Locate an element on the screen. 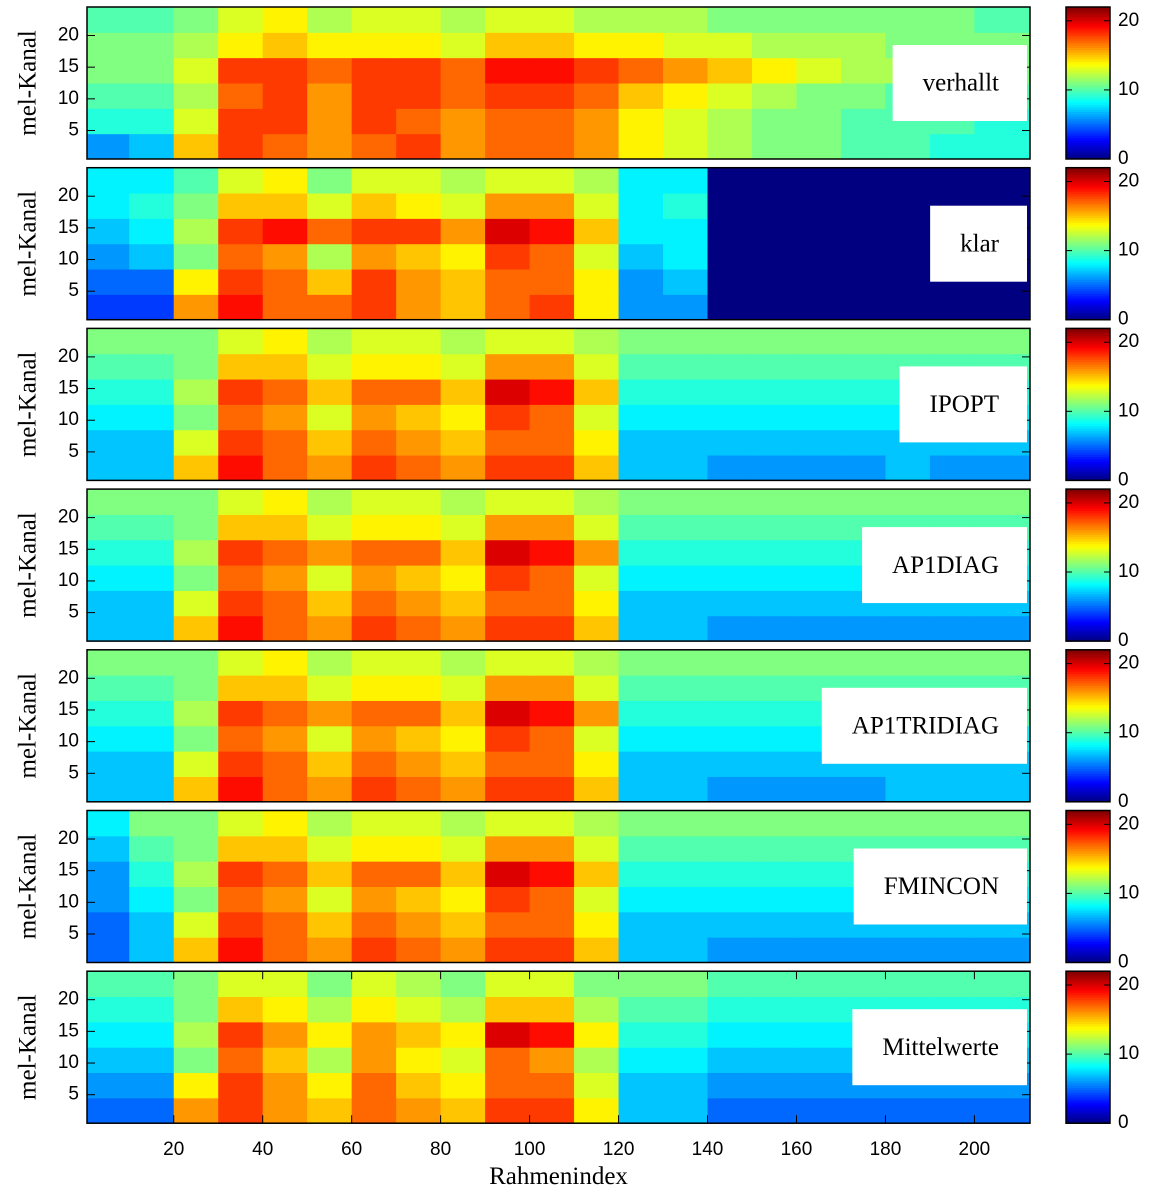  y-axis-label: mel-Kanal is located at coordinates (28, 1047).